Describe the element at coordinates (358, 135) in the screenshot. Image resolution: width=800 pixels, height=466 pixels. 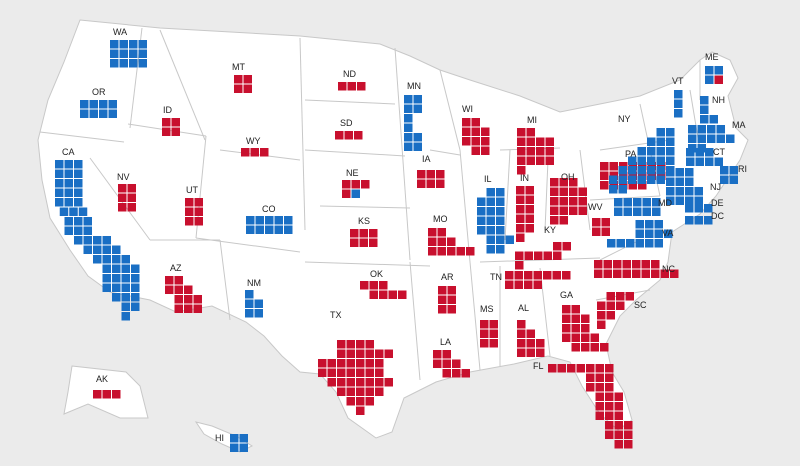
I see `electoral-vote-tile-sd` at that location.